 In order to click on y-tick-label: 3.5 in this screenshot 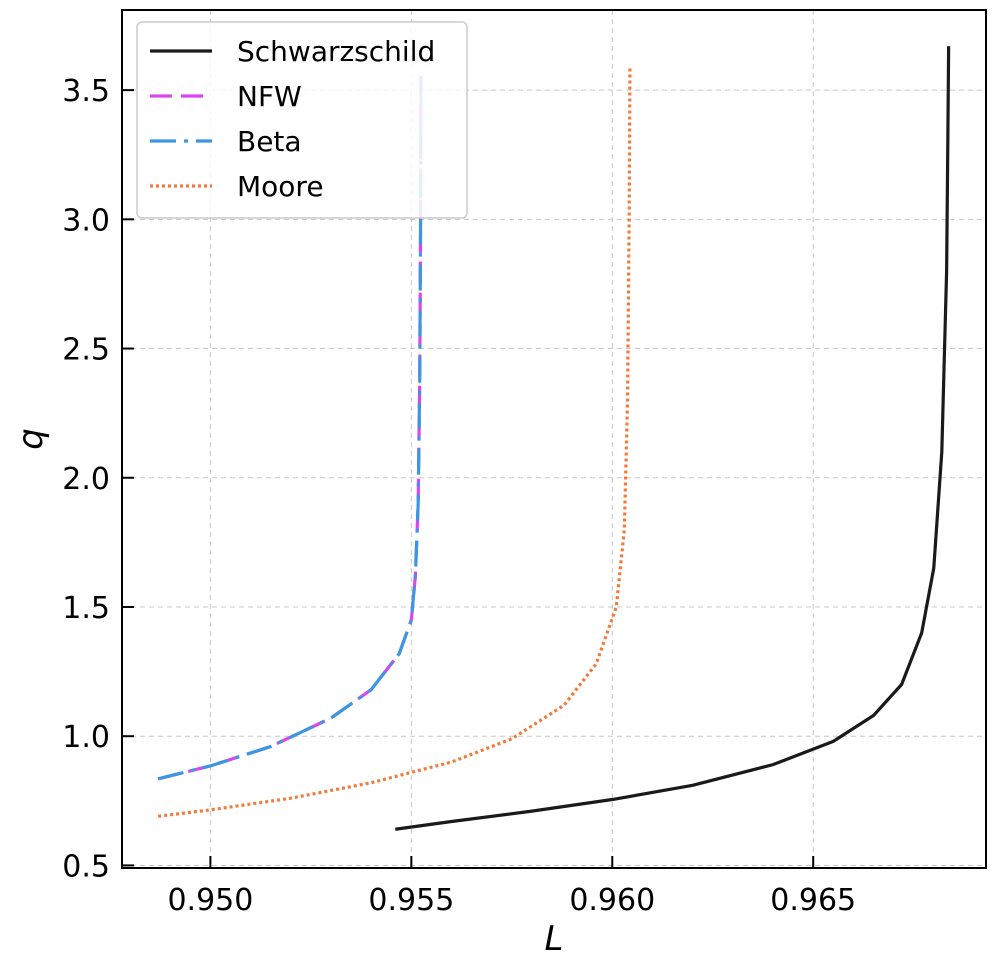, I will do `click(86, 91)`.